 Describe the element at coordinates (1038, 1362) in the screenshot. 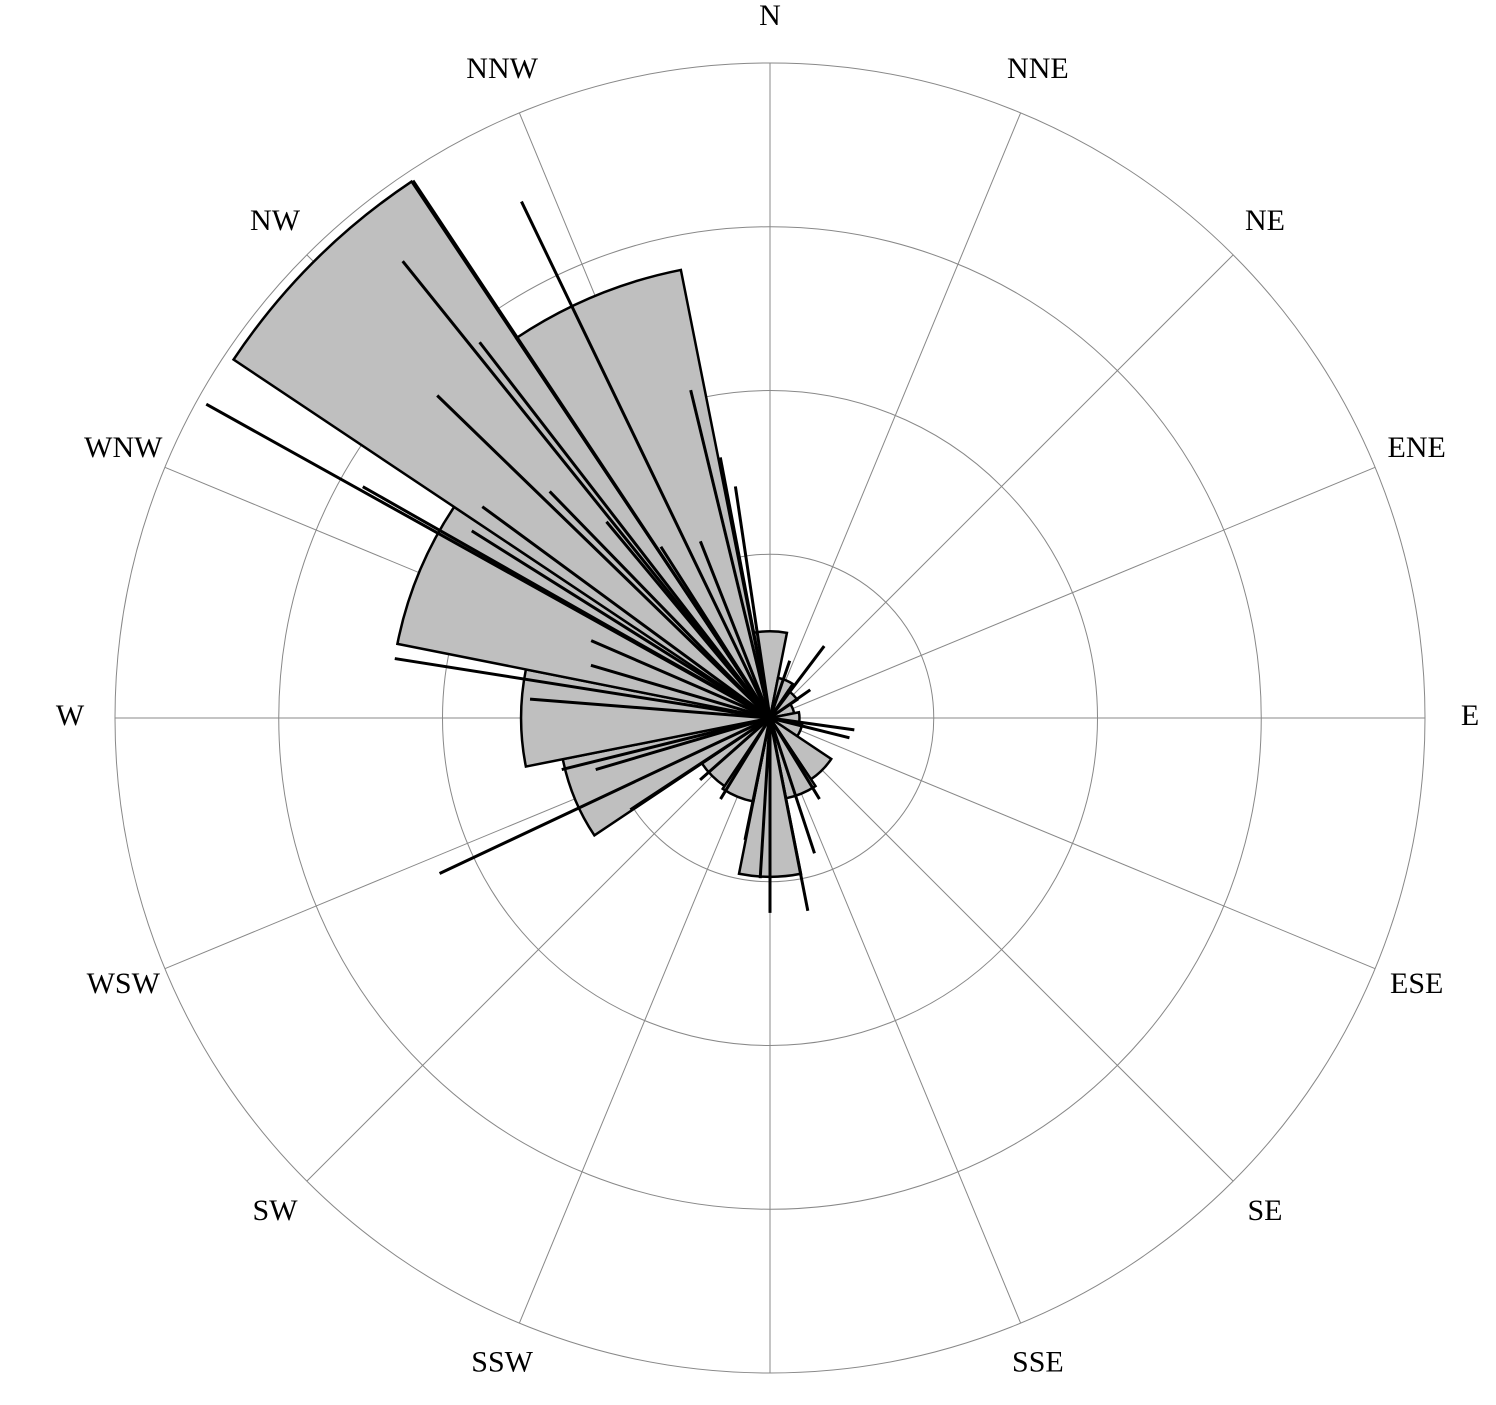

I see `direction-label: SSE` at that location.